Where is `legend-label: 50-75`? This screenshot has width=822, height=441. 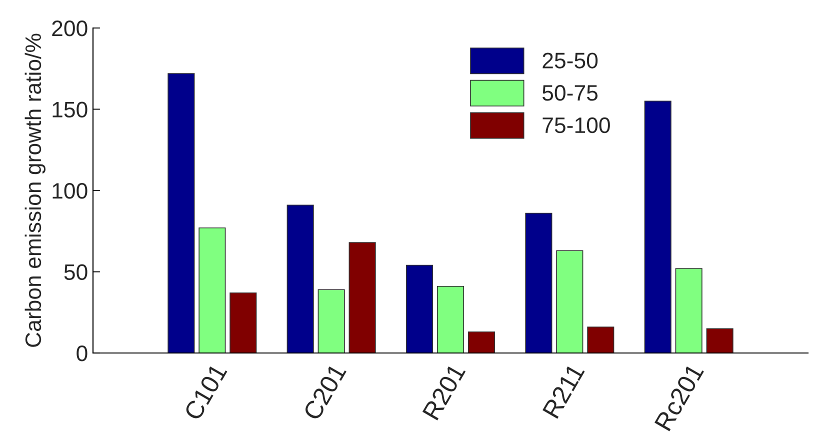 legend-label: 50-75 is located at coordinates (570, 93).